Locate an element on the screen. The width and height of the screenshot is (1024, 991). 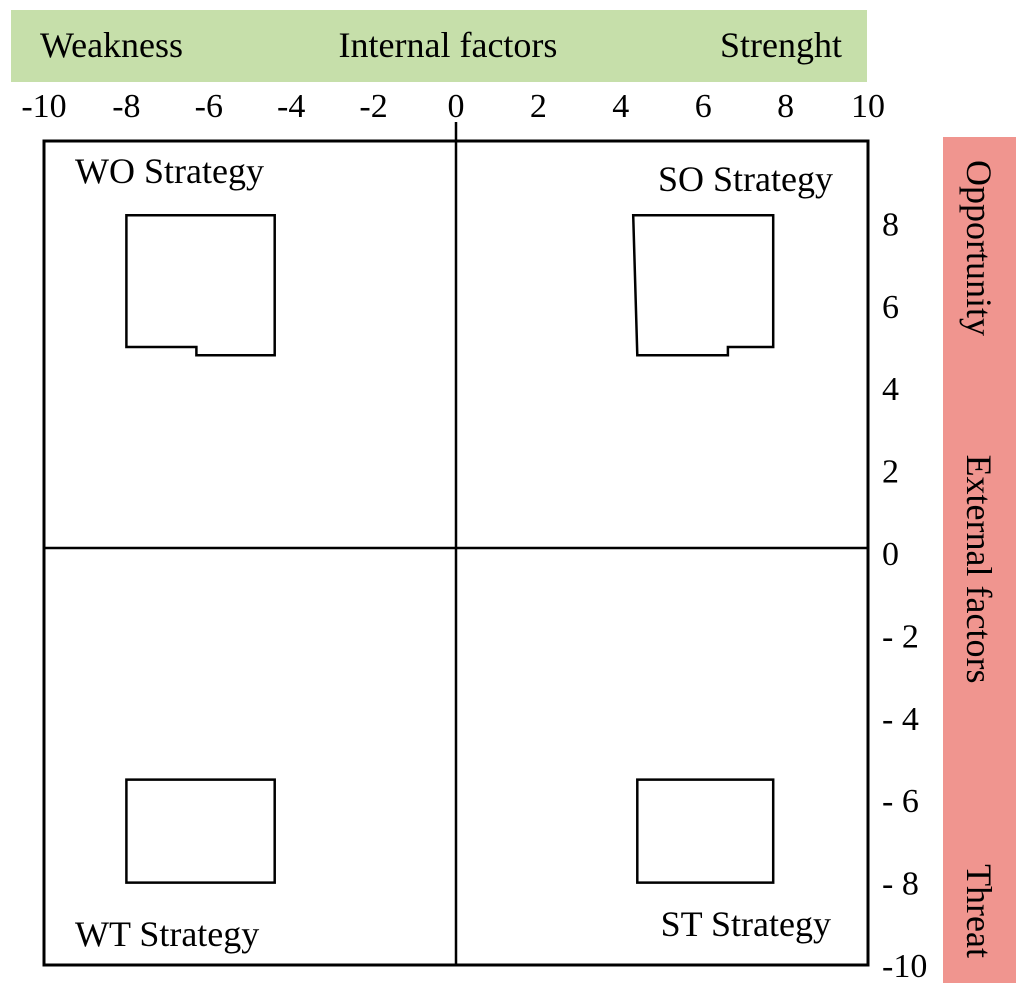
x-tick-label: -6 is located at coordinates (209, 106).